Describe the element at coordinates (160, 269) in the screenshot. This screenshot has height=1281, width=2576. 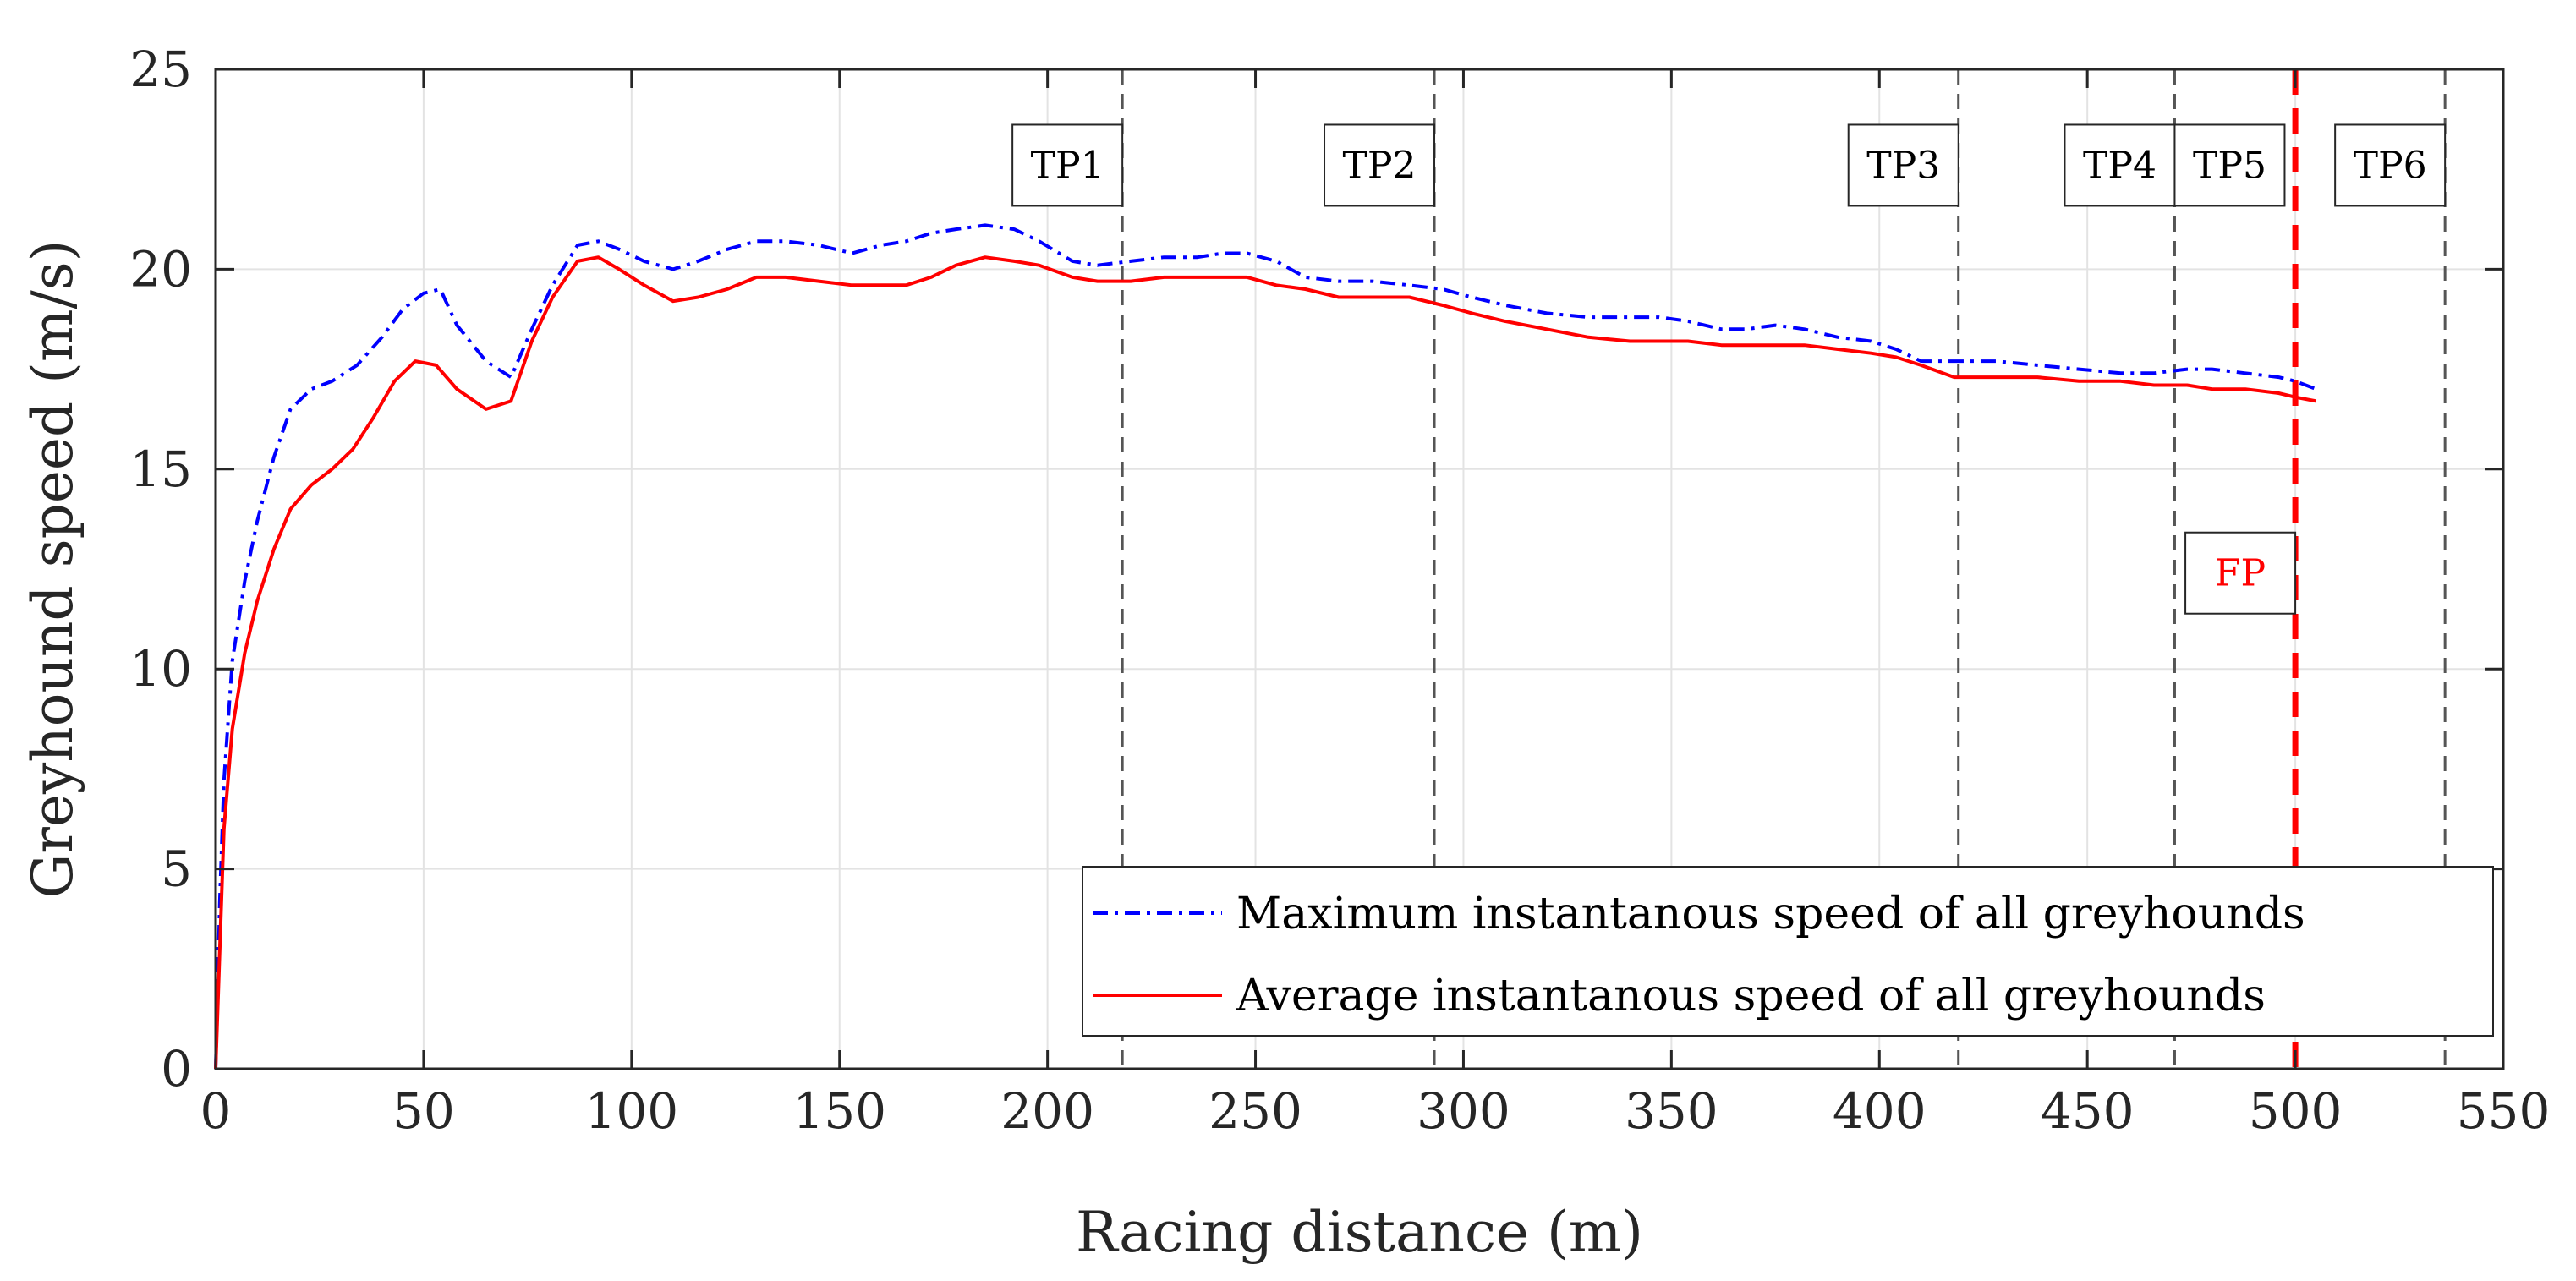
I see `y-tick-label: 20` at that location.